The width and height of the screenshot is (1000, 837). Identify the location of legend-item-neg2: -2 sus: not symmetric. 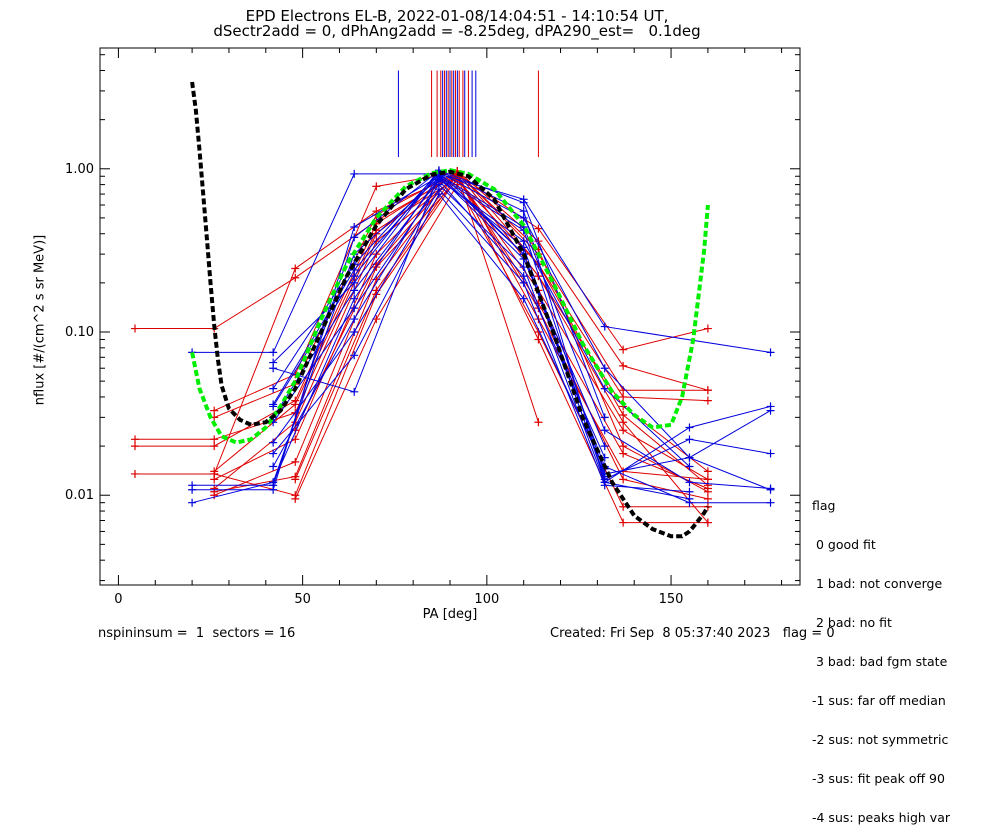
(880, 739).